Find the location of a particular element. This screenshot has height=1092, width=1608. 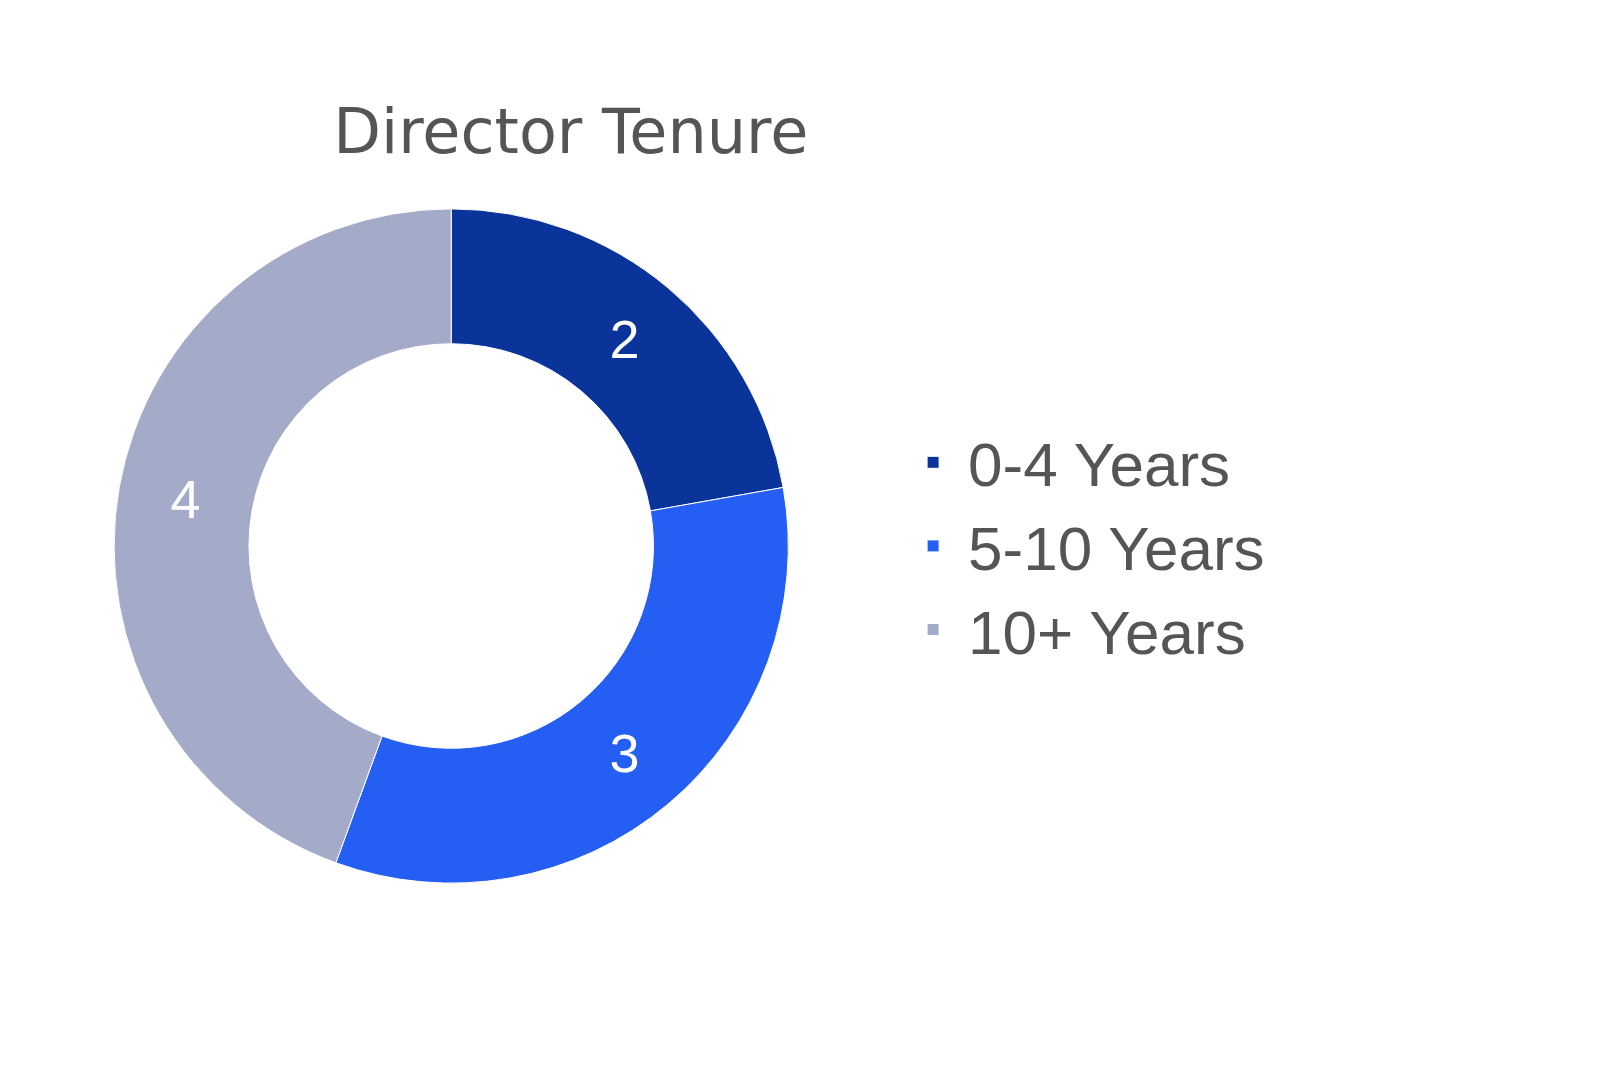

data-label: 3 is located at coordinates (624, 752).